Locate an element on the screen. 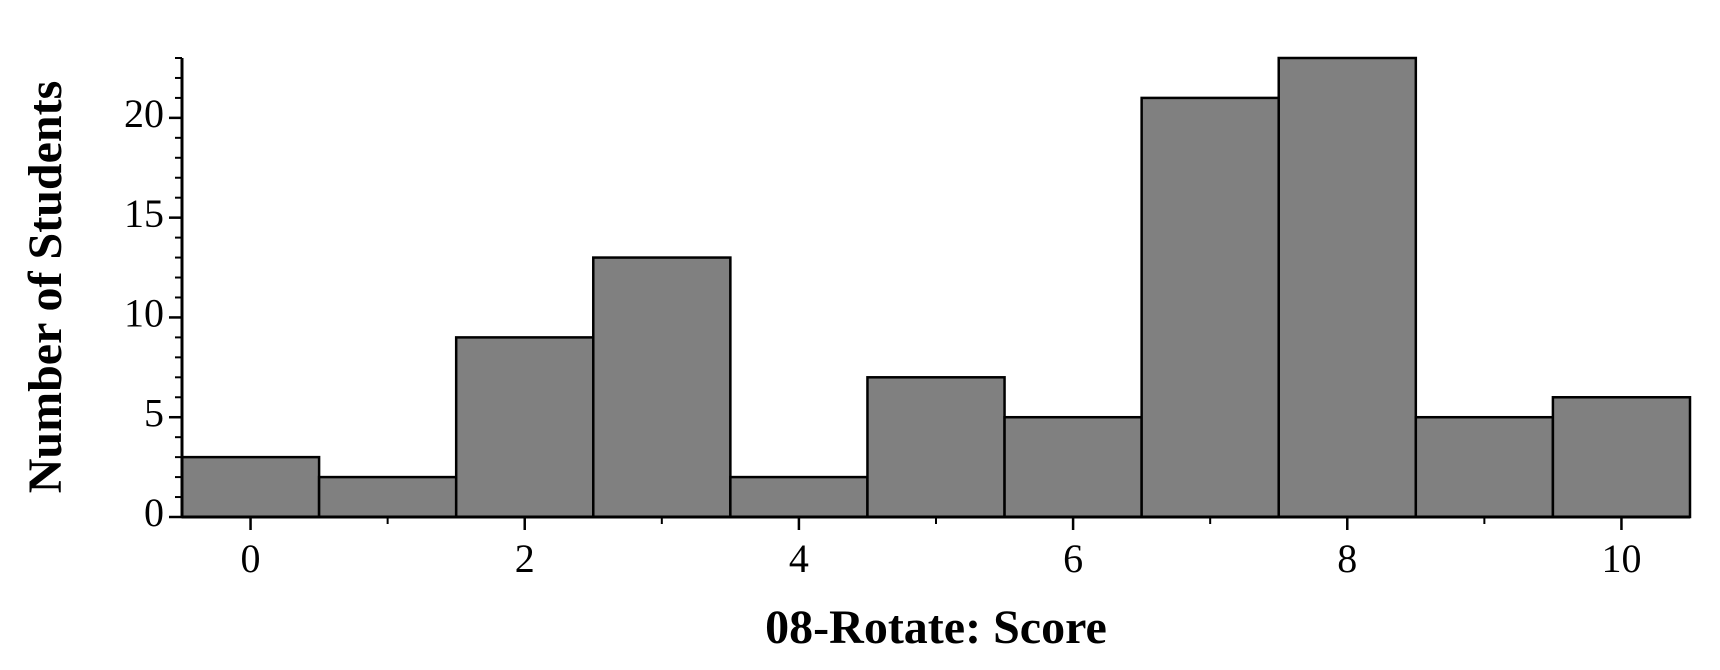 The height and width of the screenshot is (670, 1720). y-tick-label: 5 is located at coordinates (154, 412).